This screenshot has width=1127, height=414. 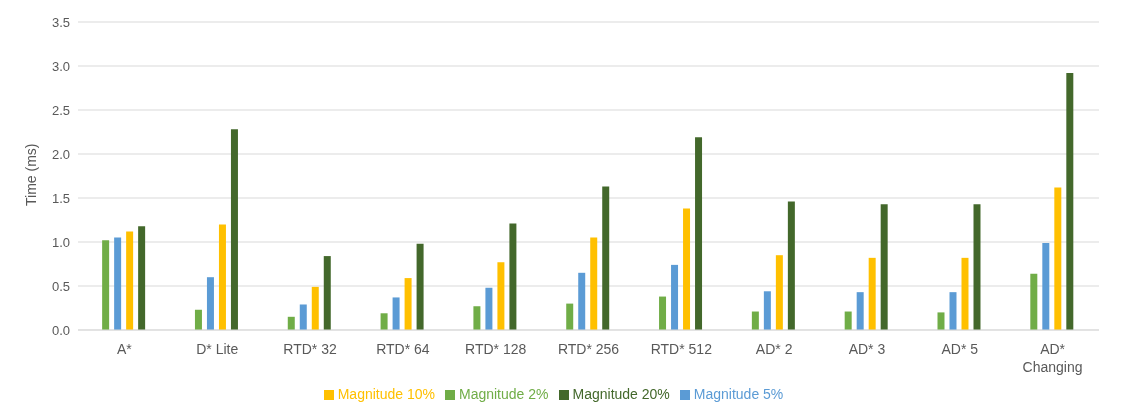 What do you see at coordinates (310, 349) in the screenshot?
I see `x-tick-label: RTD* 32` at bounding box center [310, 349].